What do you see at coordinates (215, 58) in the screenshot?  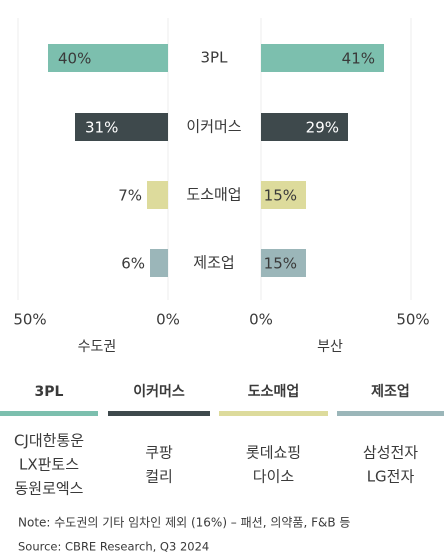 I see `category-label: 3PL` at bounding box center [215, 58].